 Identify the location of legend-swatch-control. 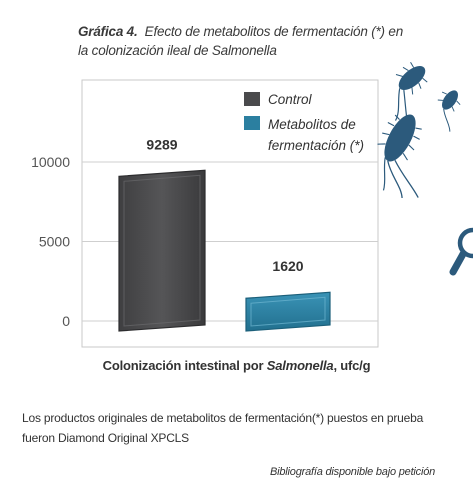
(252, 99).